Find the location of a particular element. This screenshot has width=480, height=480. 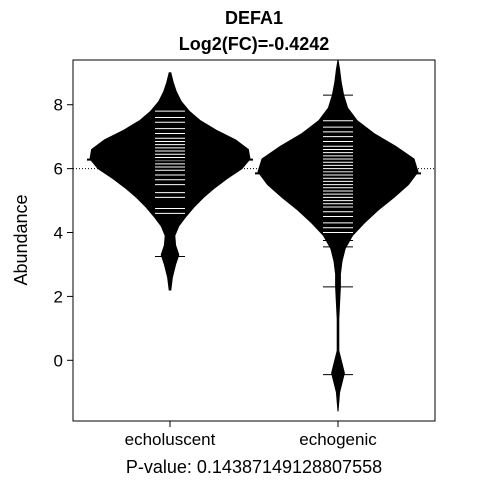

y-tick-label: 0 is located at coordinates (58, 360).